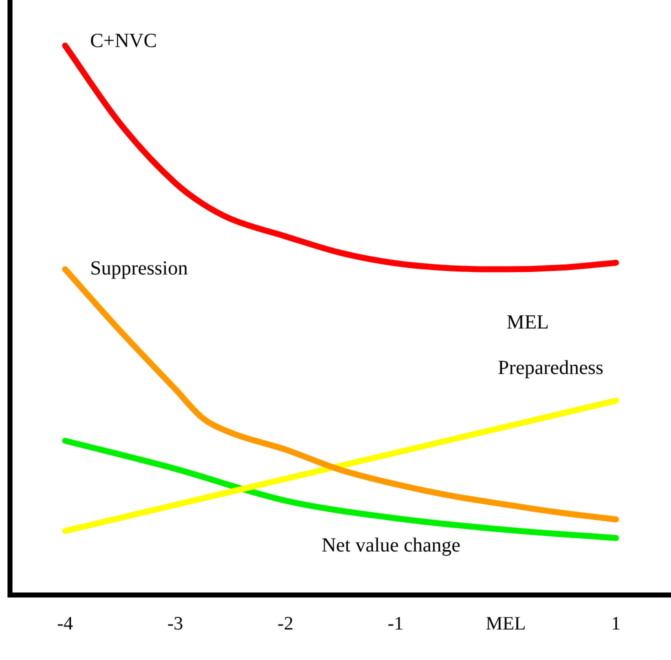  What do you see at coordinates (506, 624) in the screenshot?
I see `x-tick-label: MEL` at bounding box center [506, 624].